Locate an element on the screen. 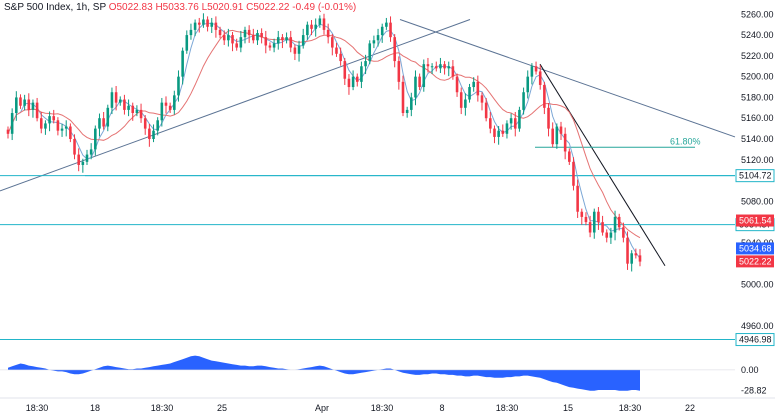 The image size is (775, 418). oscillator-pane: 0.00 -28.82 is located at coordinates (387, 376).